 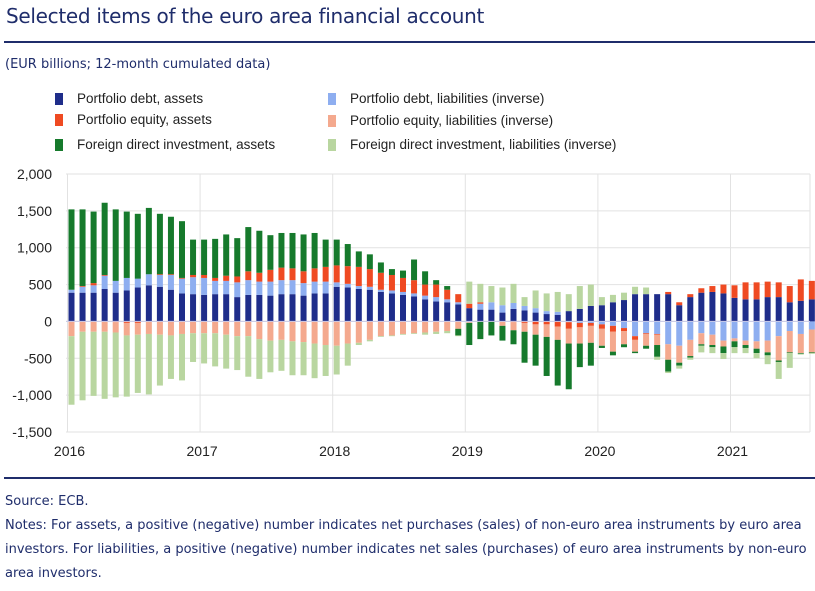 I want to click on footer-rule, so click(x=409, y=478).